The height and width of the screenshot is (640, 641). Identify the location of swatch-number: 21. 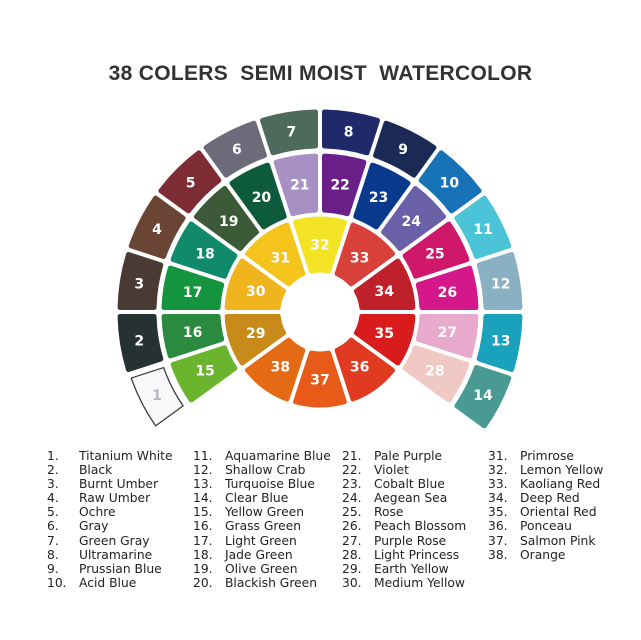
(299, 186).